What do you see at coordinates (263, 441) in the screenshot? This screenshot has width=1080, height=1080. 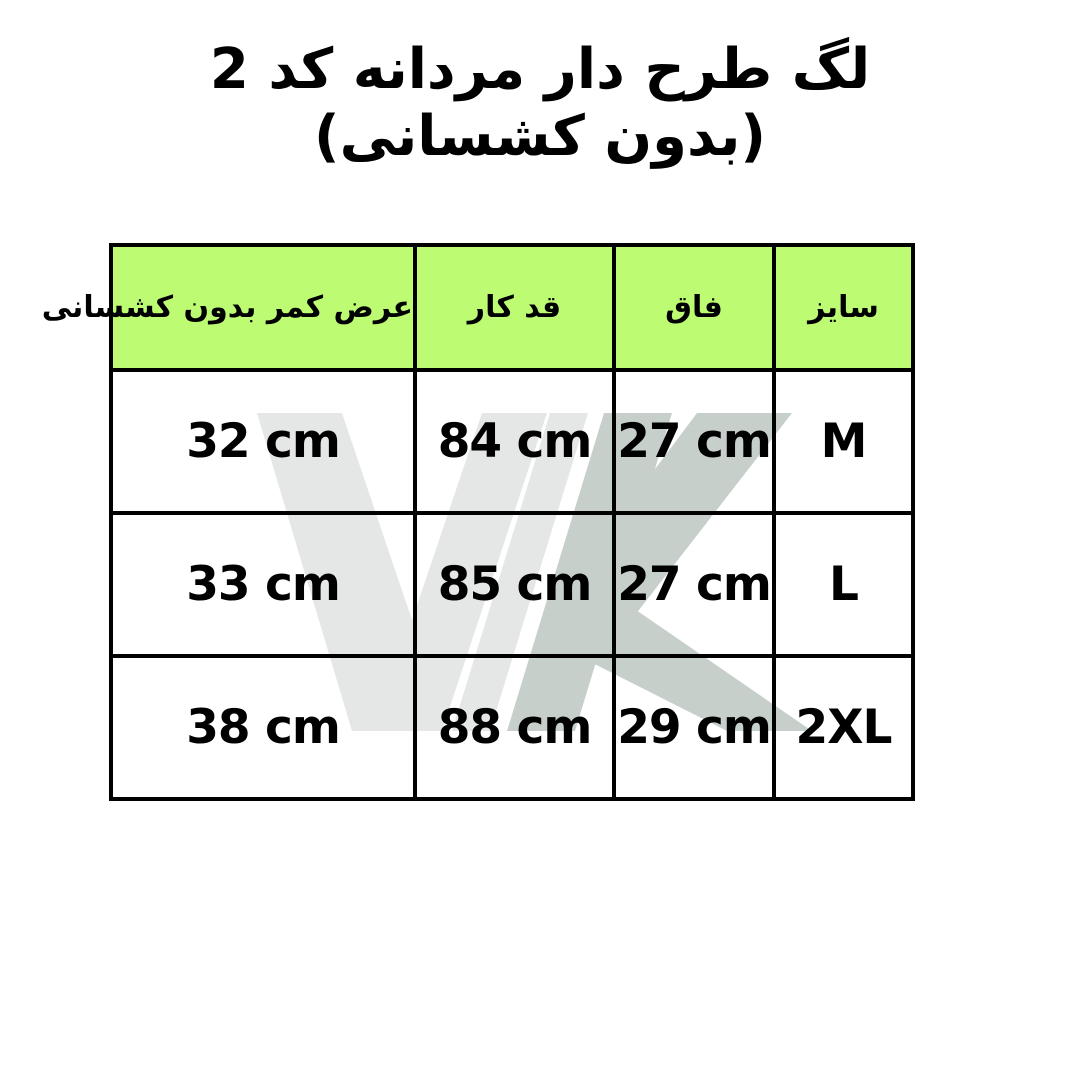 I see `cell-waist-m: 32 cm` at bounding box center [263, 441].